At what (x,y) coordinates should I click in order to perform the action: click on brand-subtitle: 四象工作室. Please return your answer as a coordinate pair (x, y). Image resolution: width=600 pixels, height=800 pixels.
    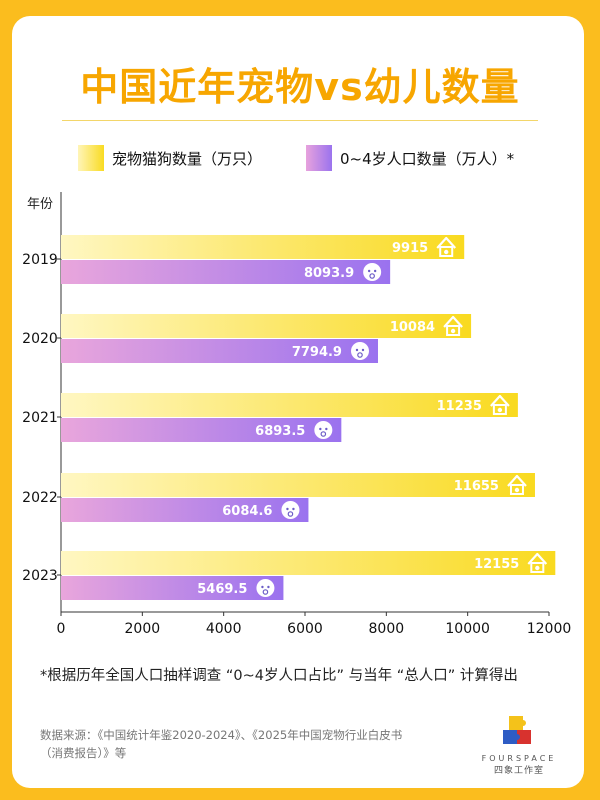
    Looking at the image, I should click on (518, 771).